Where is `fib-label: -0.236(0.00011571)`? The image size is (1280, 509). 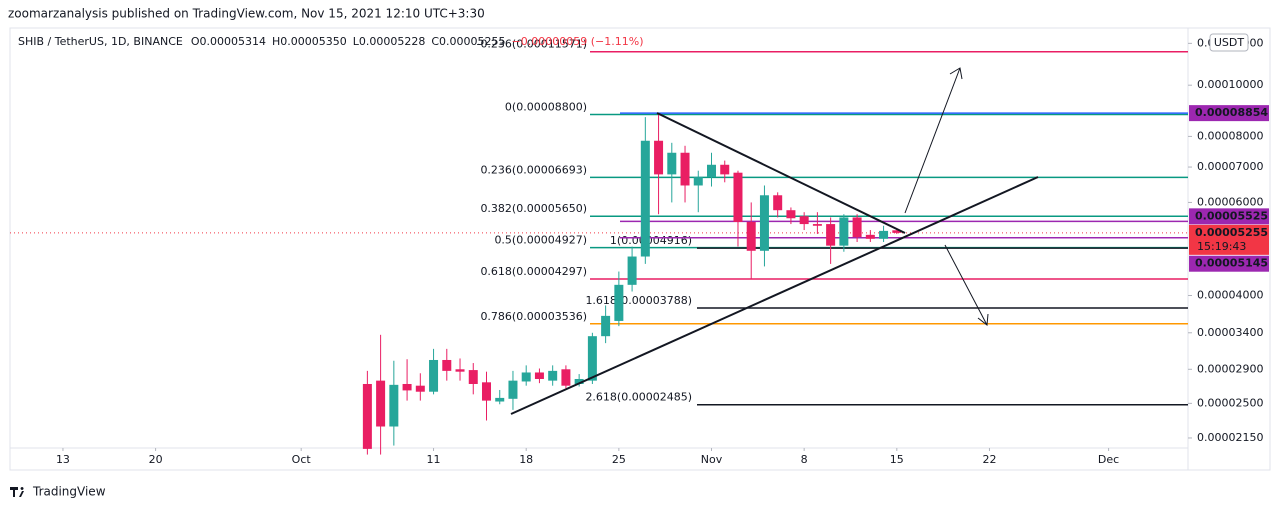 fib-label: -0.236(0.00011571) is located at coordinates (531, 44).